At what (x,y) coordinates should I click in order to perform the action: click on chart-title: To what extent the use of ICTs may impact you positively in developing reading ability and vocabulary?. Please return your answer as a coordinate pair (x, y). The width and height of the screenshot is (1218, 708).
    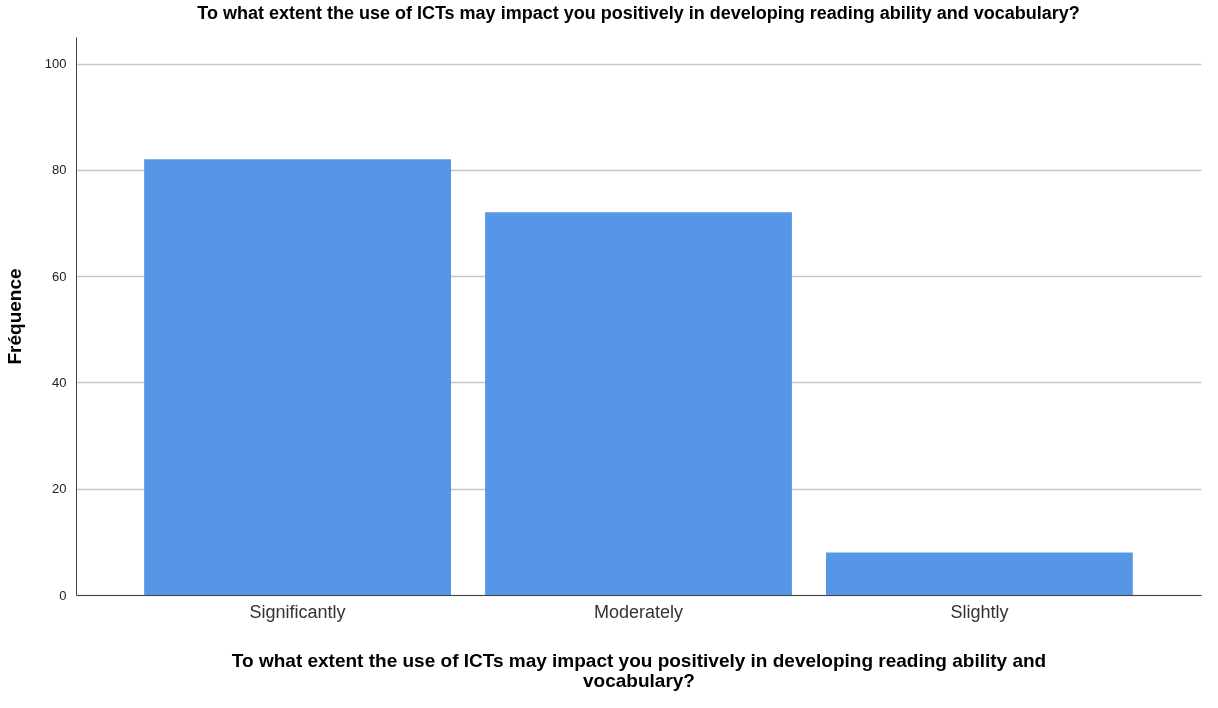
    Looking at the image, I should click on (638, 13).